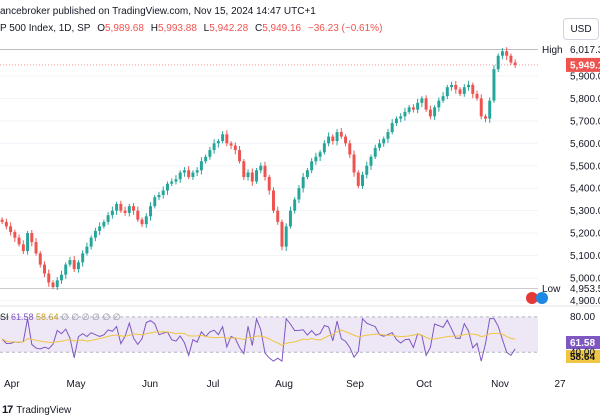 This screenshot has width=600, height=420. What do you see at coordinates (585, 234) in the screenshot?
I see `price-tick-label: 5,200.00` at bounding box center [585, 234].